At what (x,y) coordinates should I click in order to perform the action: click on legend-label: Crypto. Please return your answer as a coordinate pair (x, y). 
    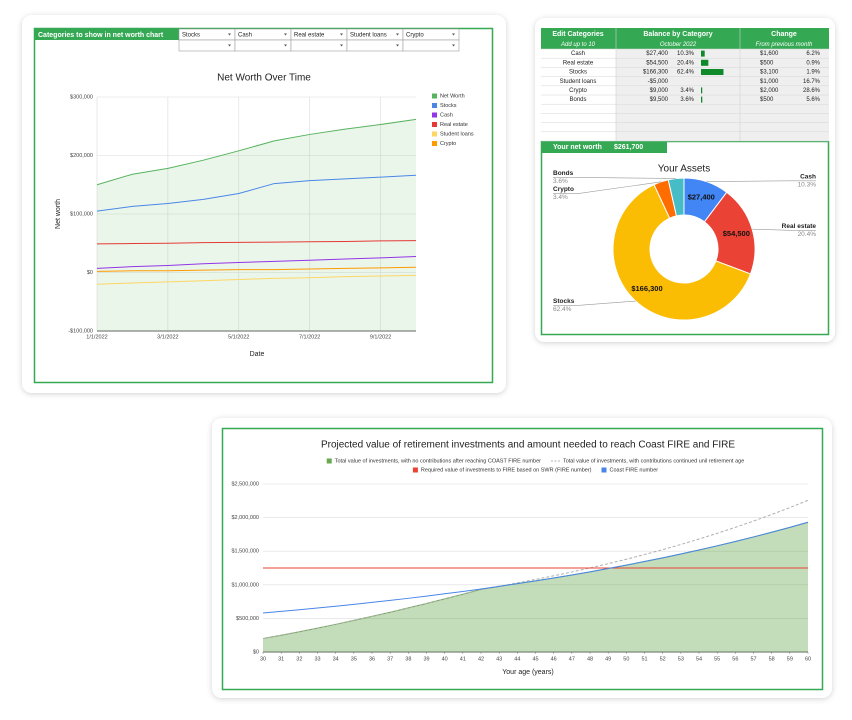
    Looking at the image, I should click on (448, 144).